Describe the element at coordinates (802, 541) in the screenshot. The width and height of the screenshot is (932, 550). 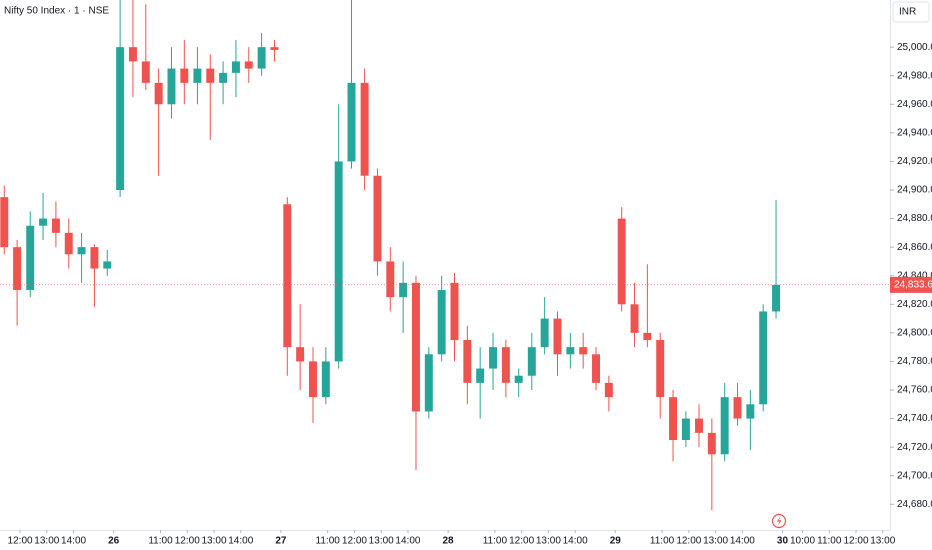
I see `x-tick-label: 10:00` at that location.